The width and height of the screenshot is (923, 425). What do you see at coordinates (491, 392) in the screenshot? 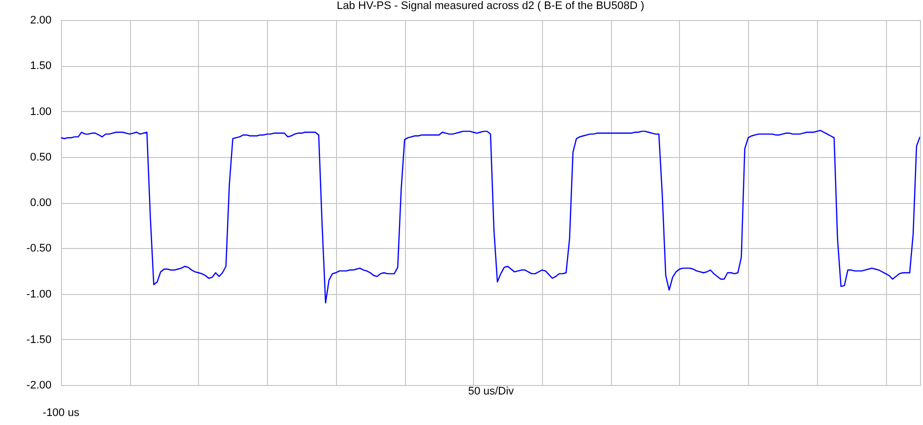
I see `x-axis-title: 50 us/Div` at bounding box center [491, 392].